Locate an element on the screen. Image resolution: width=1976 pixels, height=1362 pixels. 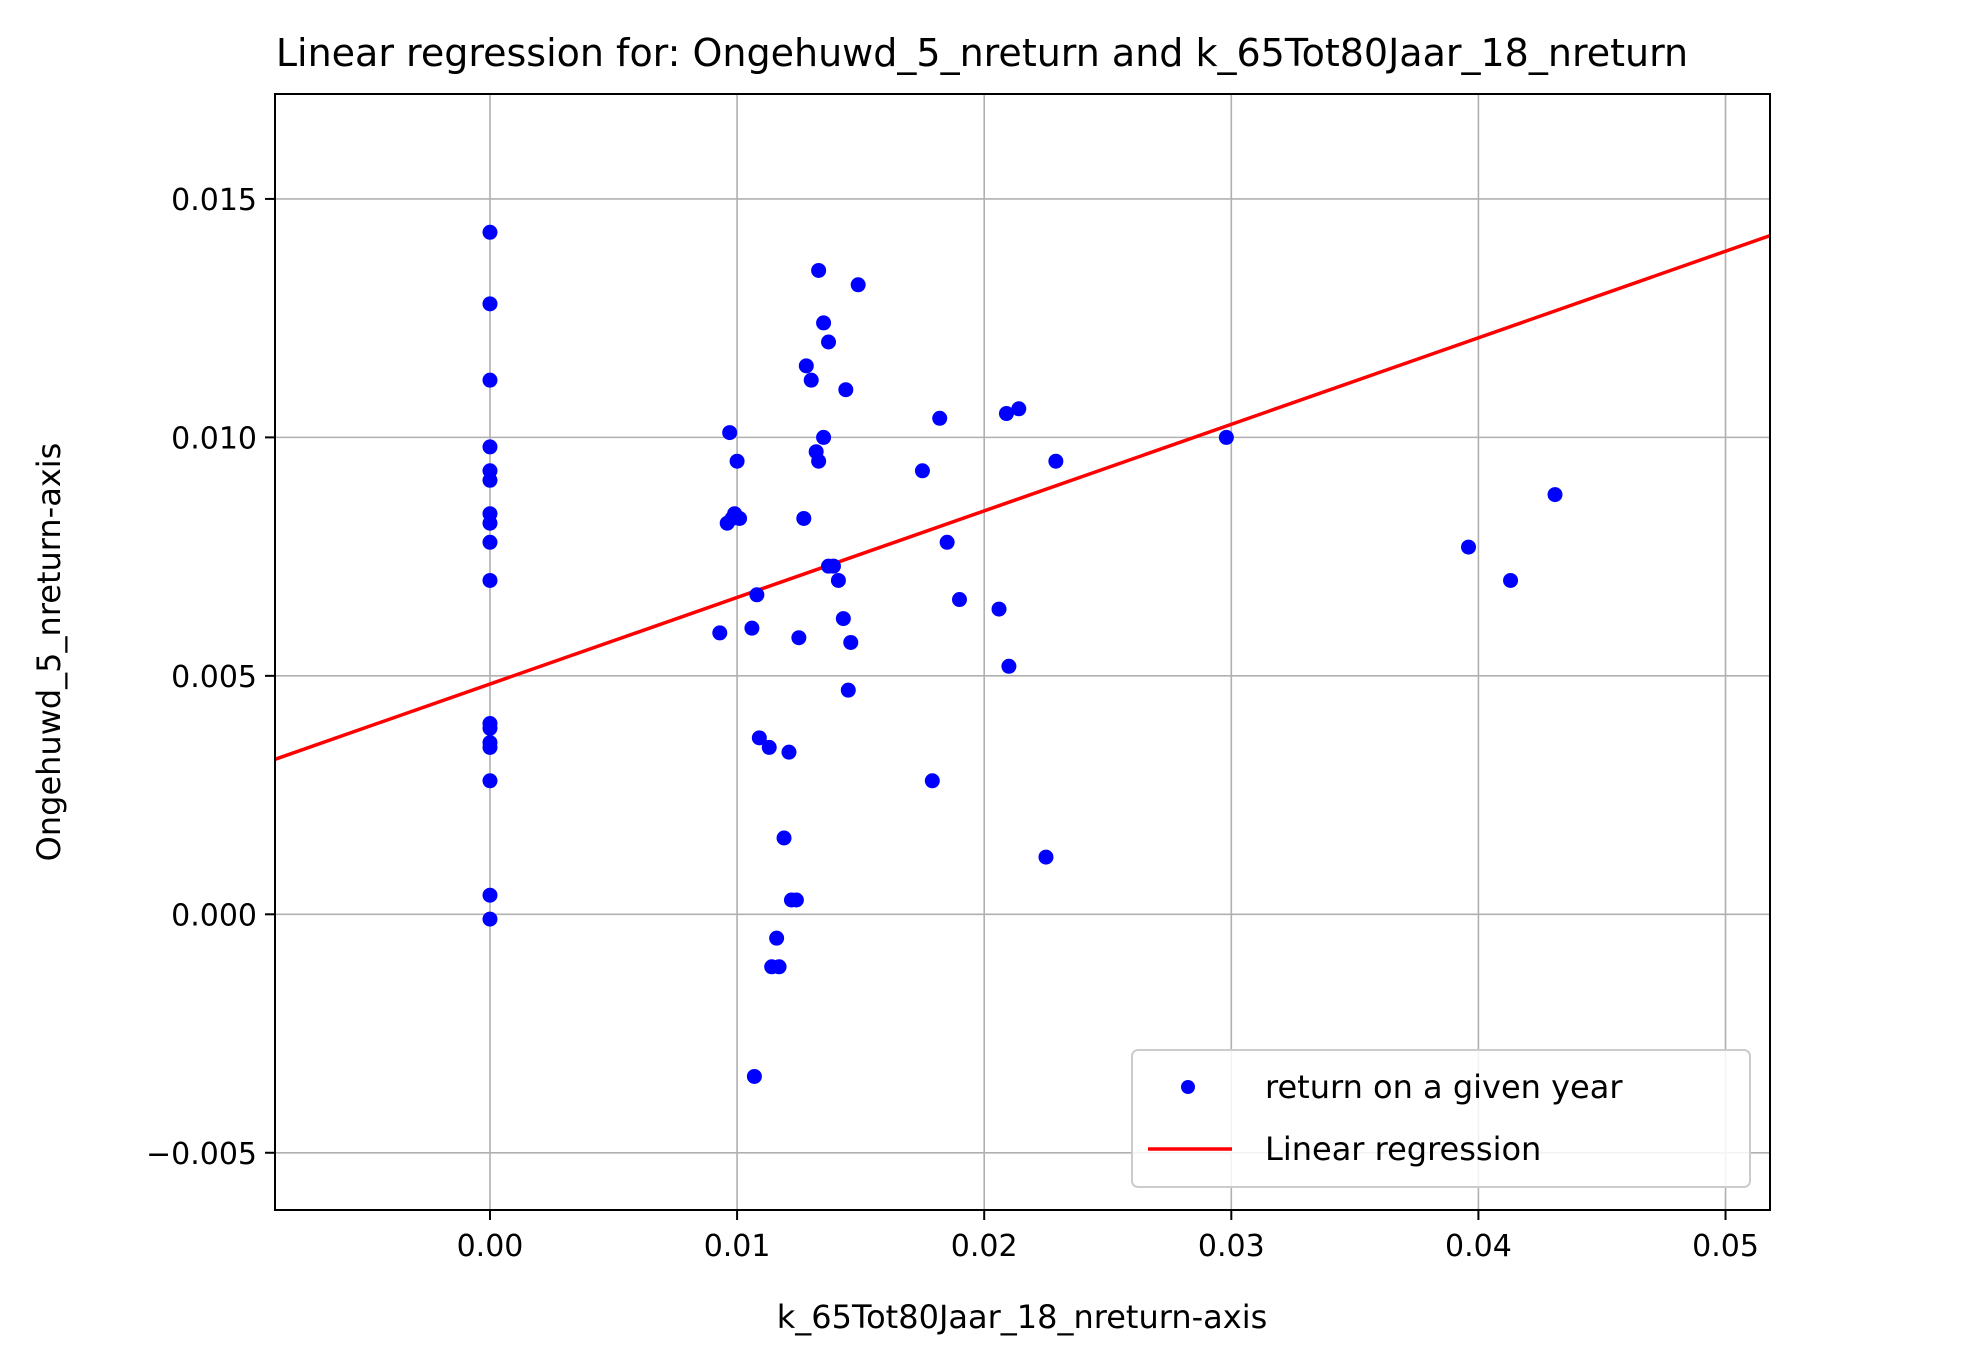
x-tick-label: 0.03 is located at coordinates (1231, 1246).